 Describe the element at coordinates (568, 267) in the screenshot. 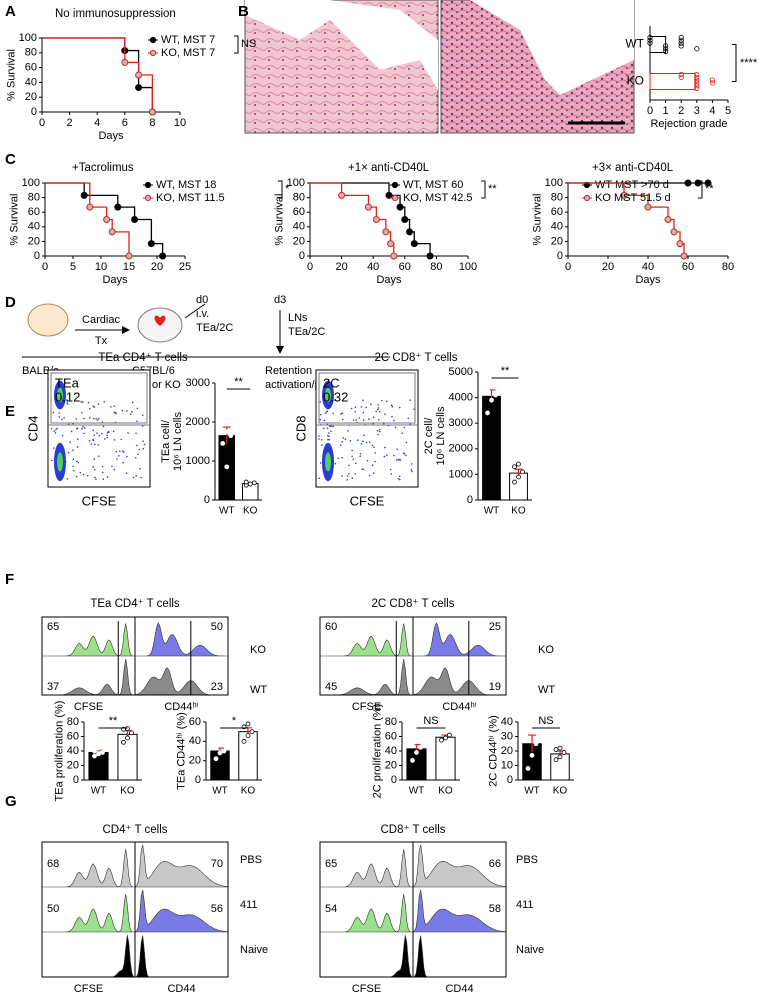

I see `x-tick-label: 0` at that location.